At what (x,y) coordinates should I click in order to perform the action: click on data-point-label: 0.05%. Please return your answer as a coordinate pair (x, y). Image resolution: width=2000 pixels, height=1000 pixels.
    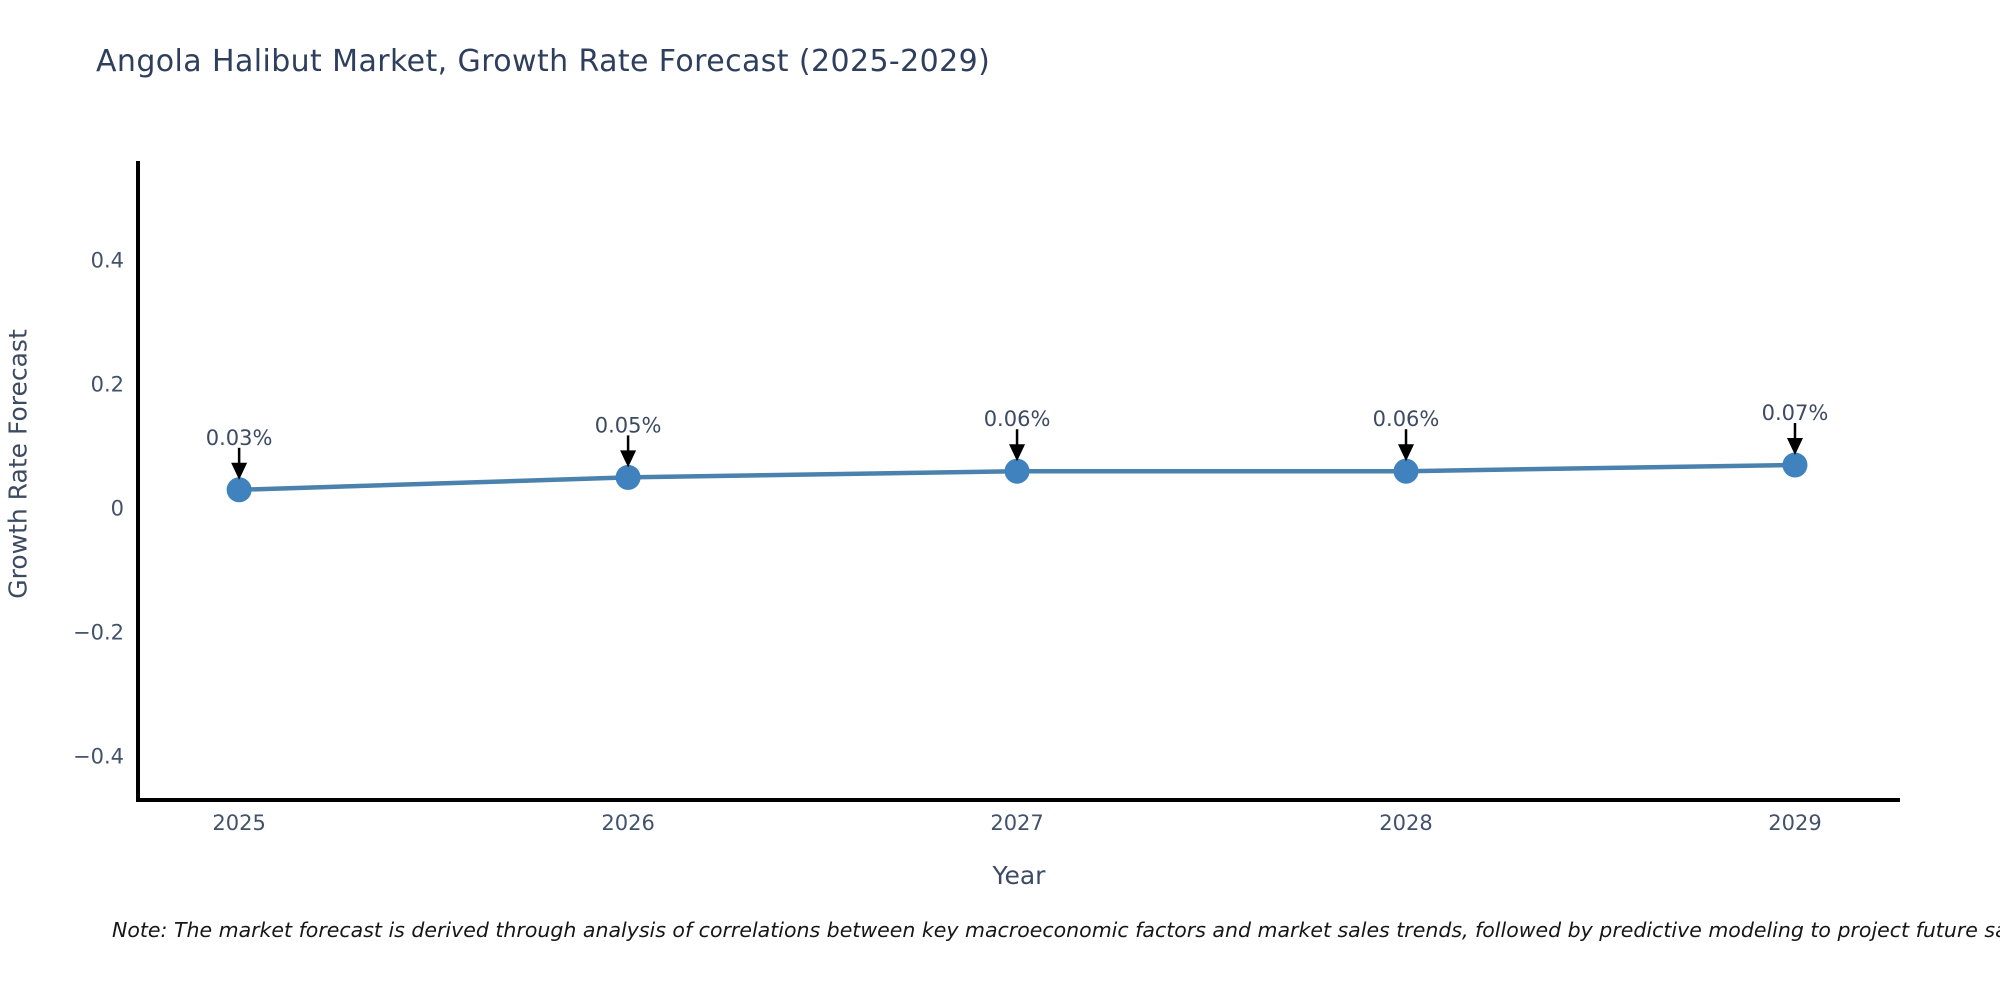
    Looking at the image, I should click on (628, 425).